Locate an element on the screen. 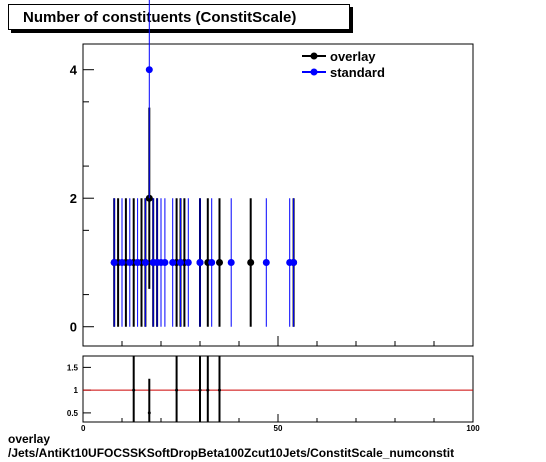 This screenshot has width=546, height=462. ratio-plot-frame is located at coordinates (278, 389).